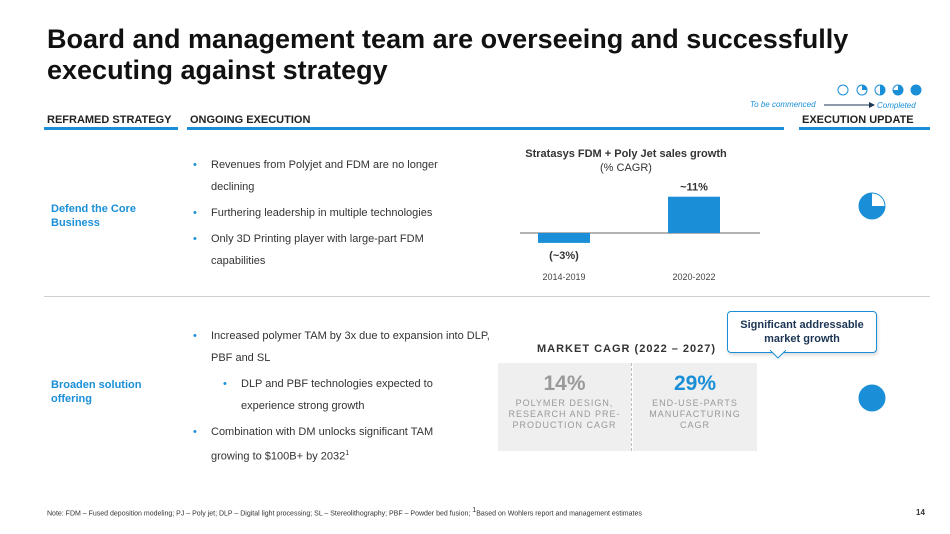 The width and height of the screenshot is (950, 534). What do you see at coordinates (564, 238) in the screenshot?
I see `bar-2014-2019` at bounding box center [564, 238].